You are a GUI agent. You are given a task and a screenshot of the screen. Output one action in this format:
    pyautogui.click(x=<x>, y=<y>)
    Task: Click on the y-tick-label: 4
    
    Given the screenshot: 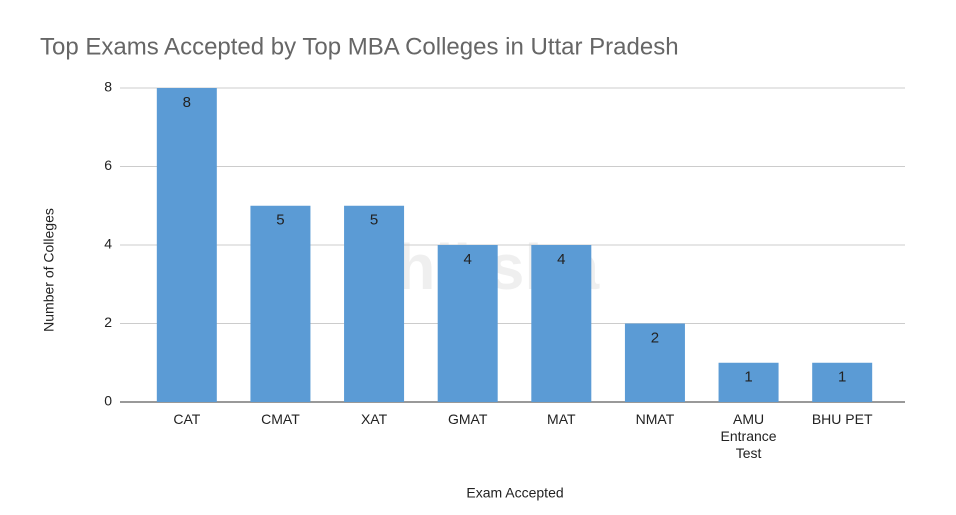 What is the action you would take?
    pyautogui.click(x=108, y=244)
    